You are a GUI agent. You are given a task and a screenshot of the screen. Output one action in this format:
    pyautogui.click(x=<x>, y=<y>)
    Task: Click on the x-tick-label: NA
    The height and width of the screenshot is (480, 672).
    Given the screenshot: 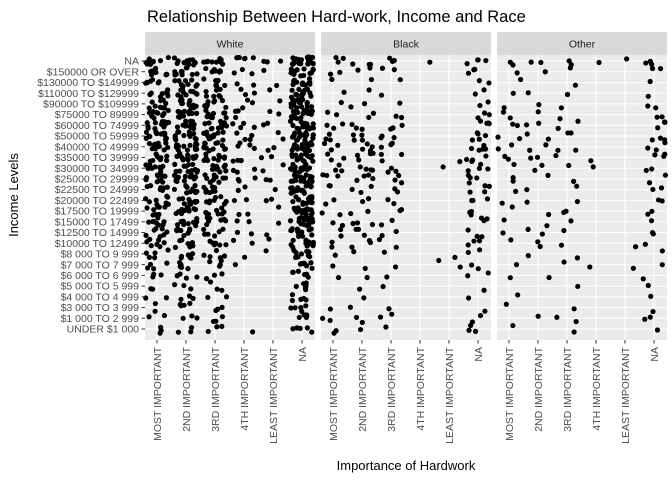 What is the action you would take?
    pyautogui.click(x=479, y=354)
    